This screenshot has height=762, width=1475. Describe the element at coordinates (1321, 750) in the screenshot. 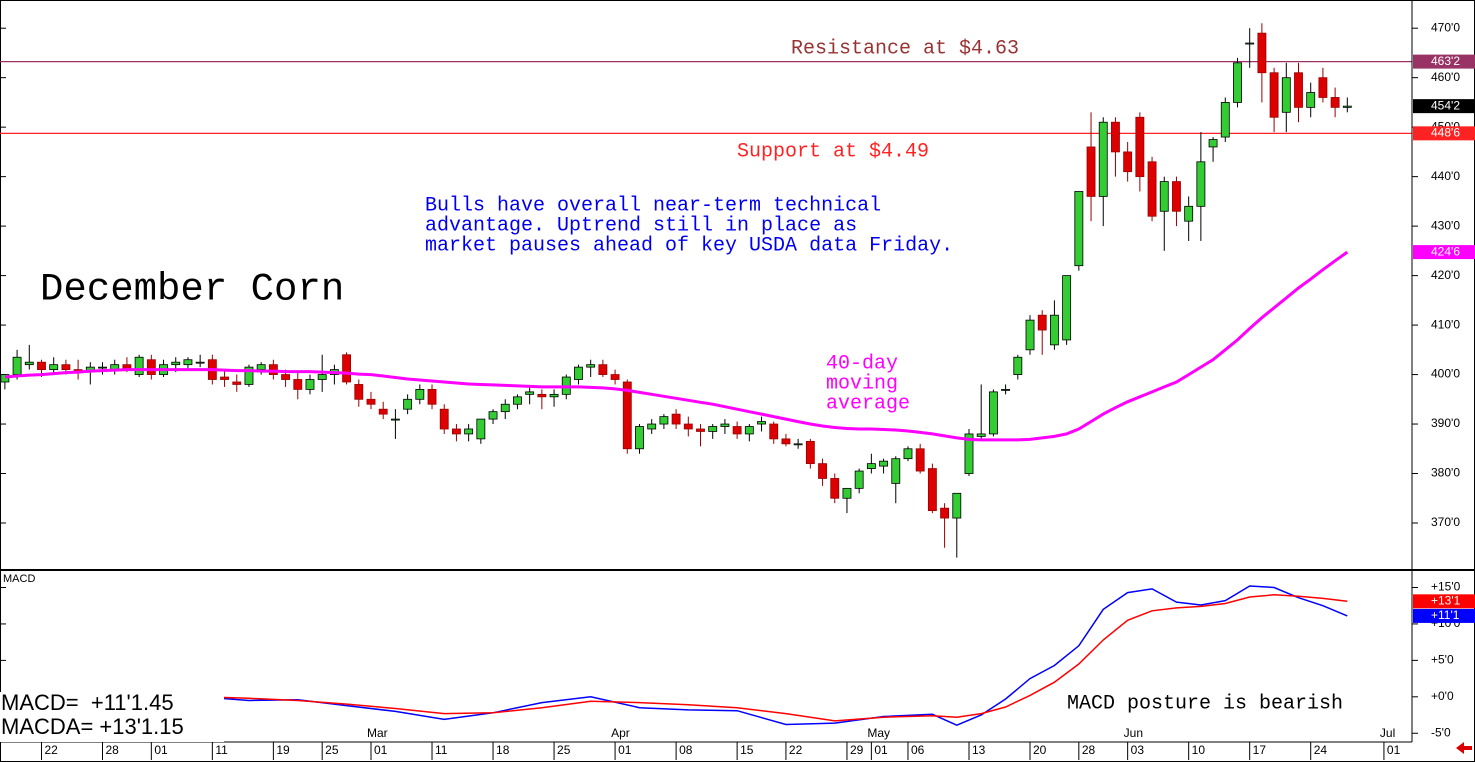

I see `x-tick-label: 24` at that location.